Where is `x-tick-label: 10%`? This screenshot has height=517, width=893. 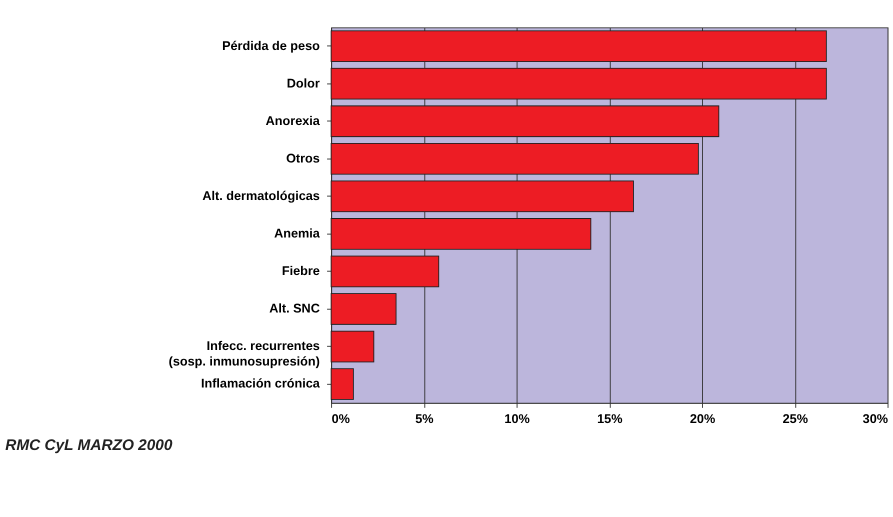
x-tick-label: 10% is located at coordinates (517, 419).